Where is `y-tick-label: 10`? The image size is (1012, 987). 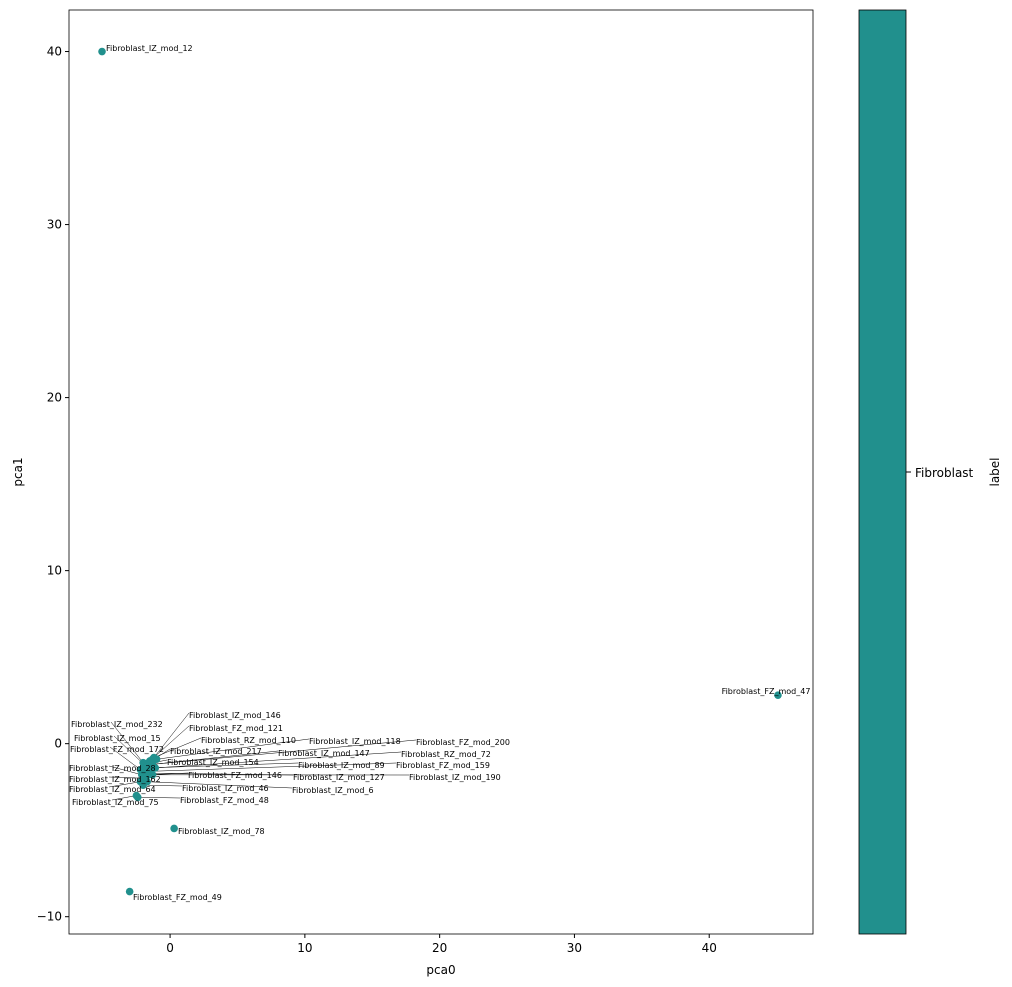
y-tick-label: 10 is located at coordinates (54, 571).